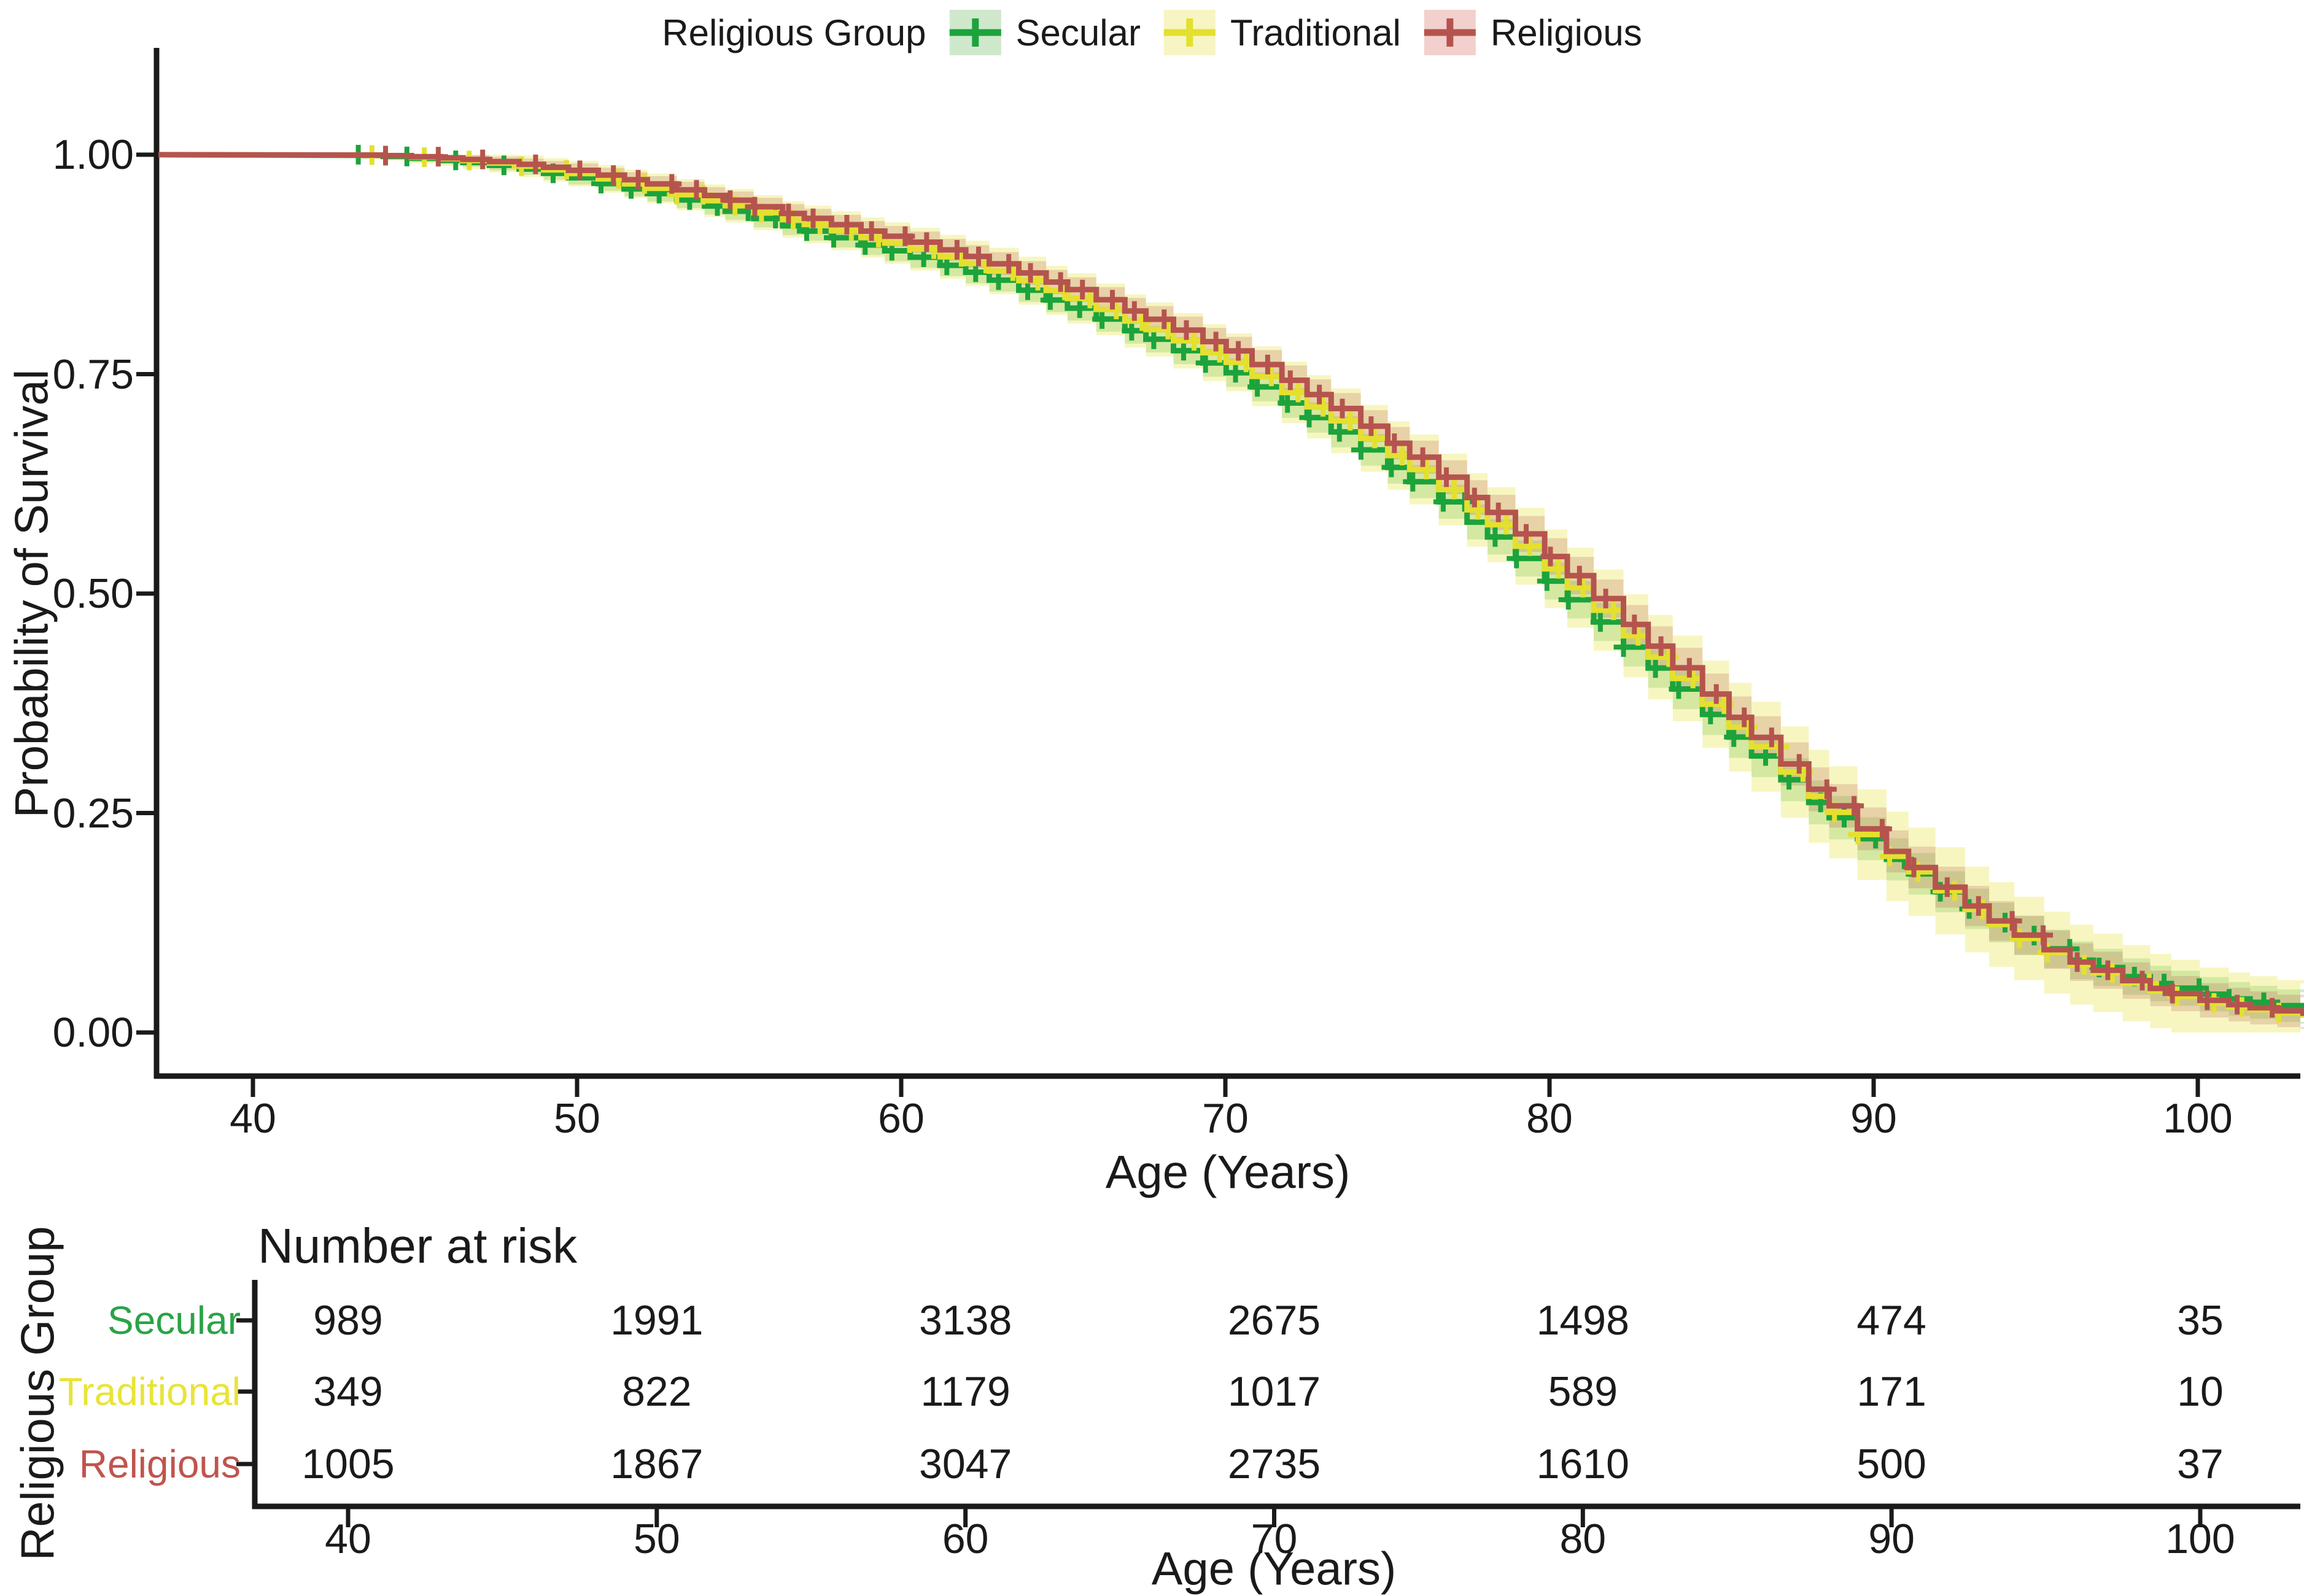  What do you see at coordinates (160, 1464) in the screenshot?
I see `risk-row-label-religious: Religious` at bounding box center [160, 1464].